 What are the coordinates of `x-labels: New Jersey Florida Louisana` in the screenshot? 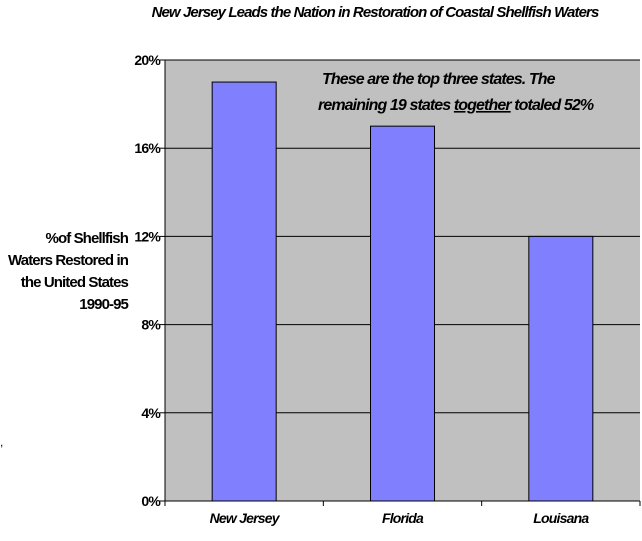 It's located at (400, 518).